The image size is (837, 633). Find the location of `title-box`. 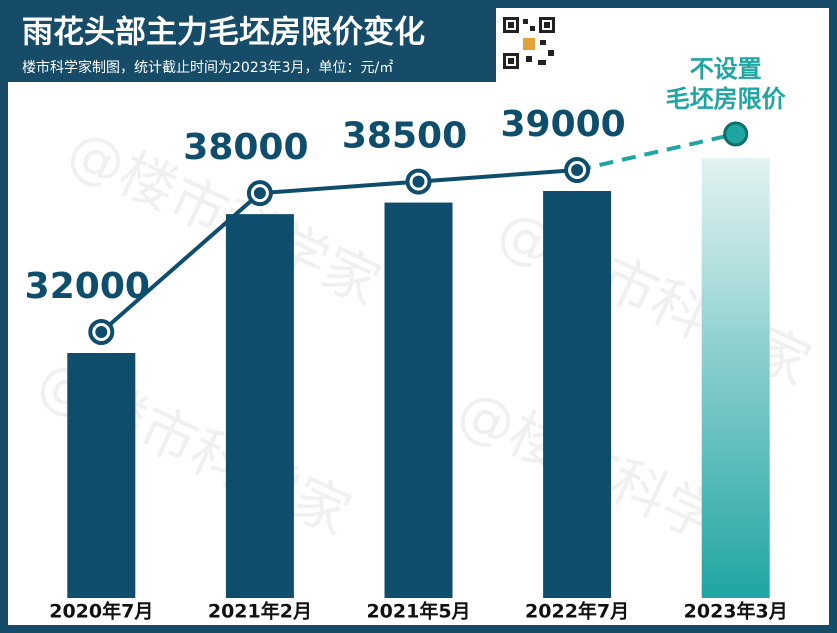

title-box is located at coordinates (252, 45).